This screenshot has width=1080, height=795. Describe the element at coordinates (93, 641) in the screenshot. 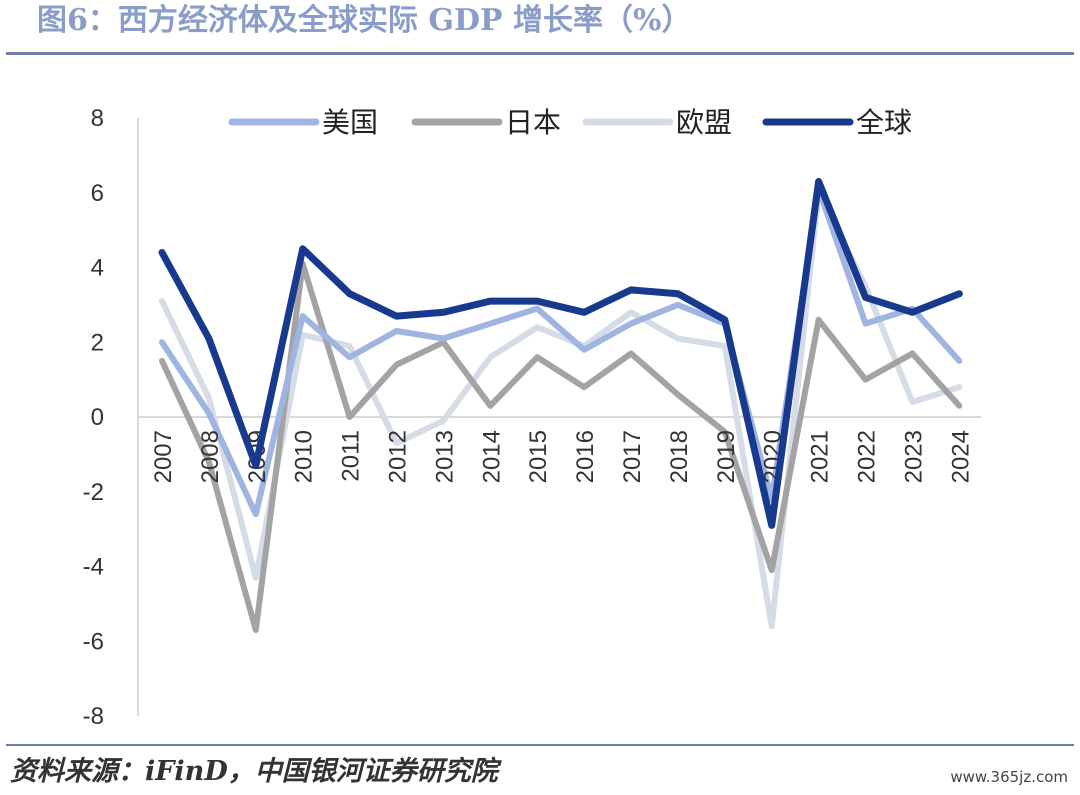

I see `y-tick-label: -6` at that location.